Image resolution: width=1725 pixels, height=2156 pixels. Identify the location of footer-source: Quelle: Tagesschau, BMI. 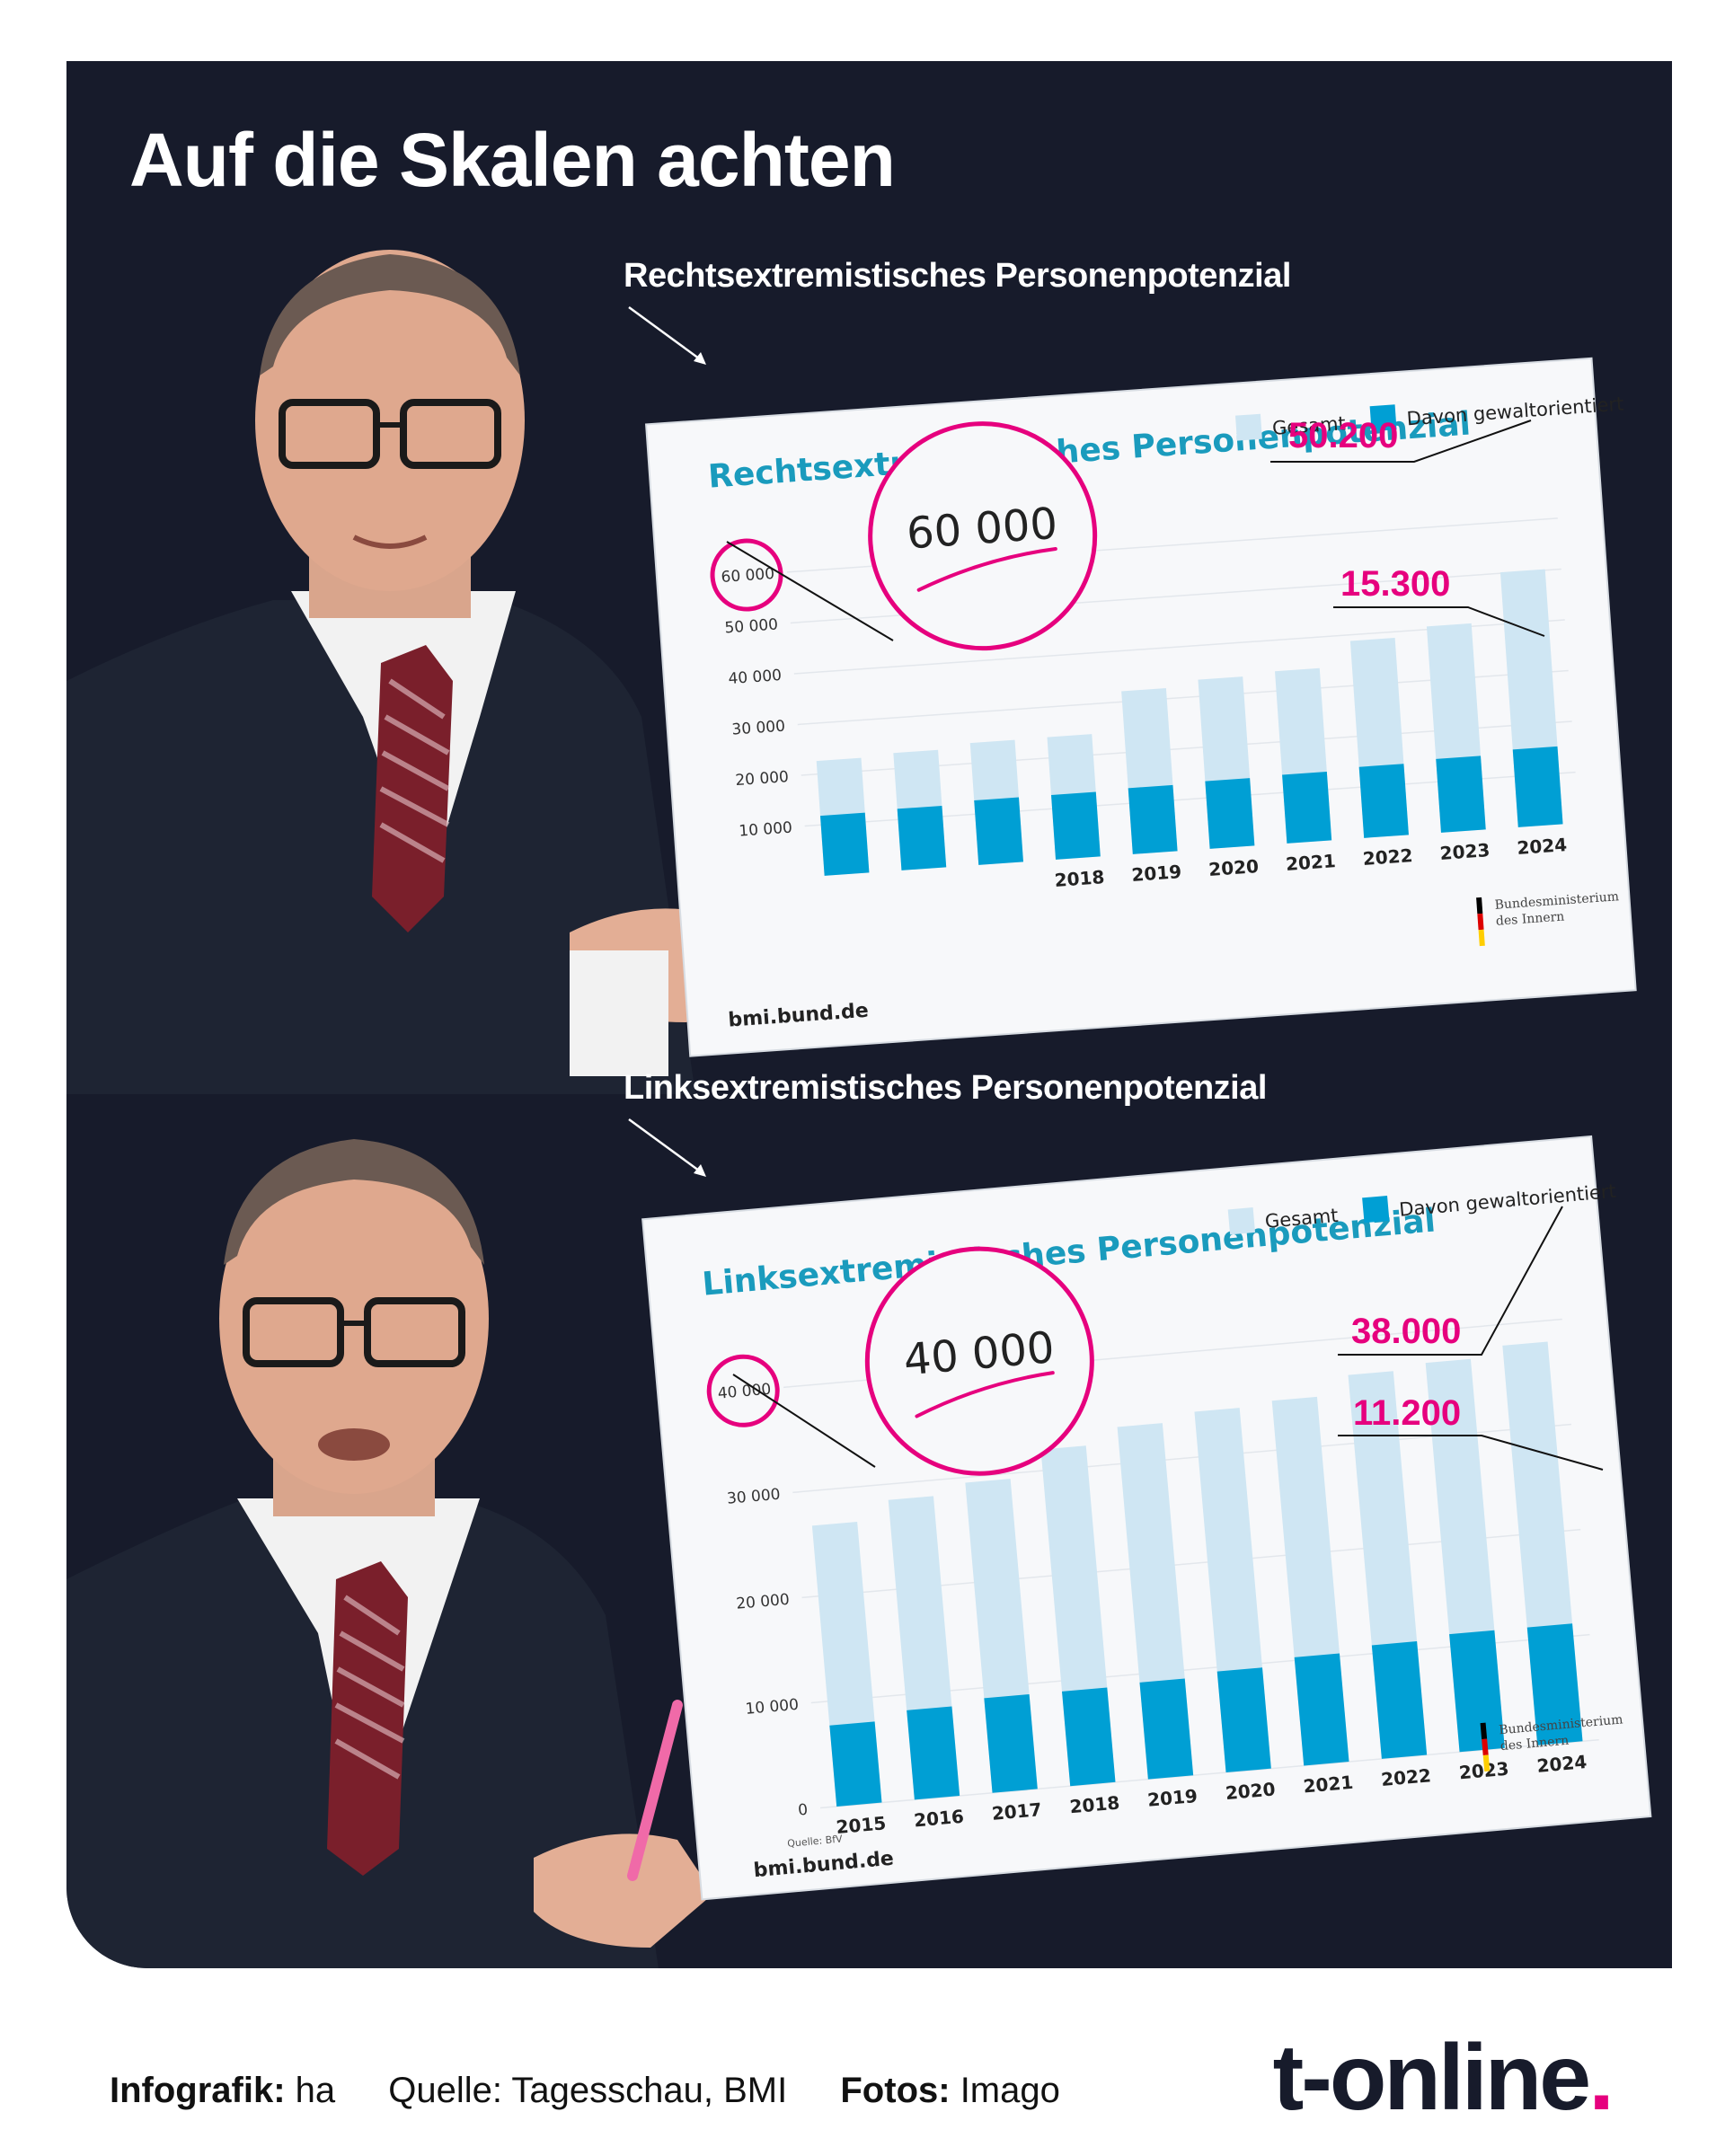
(588, 2090).